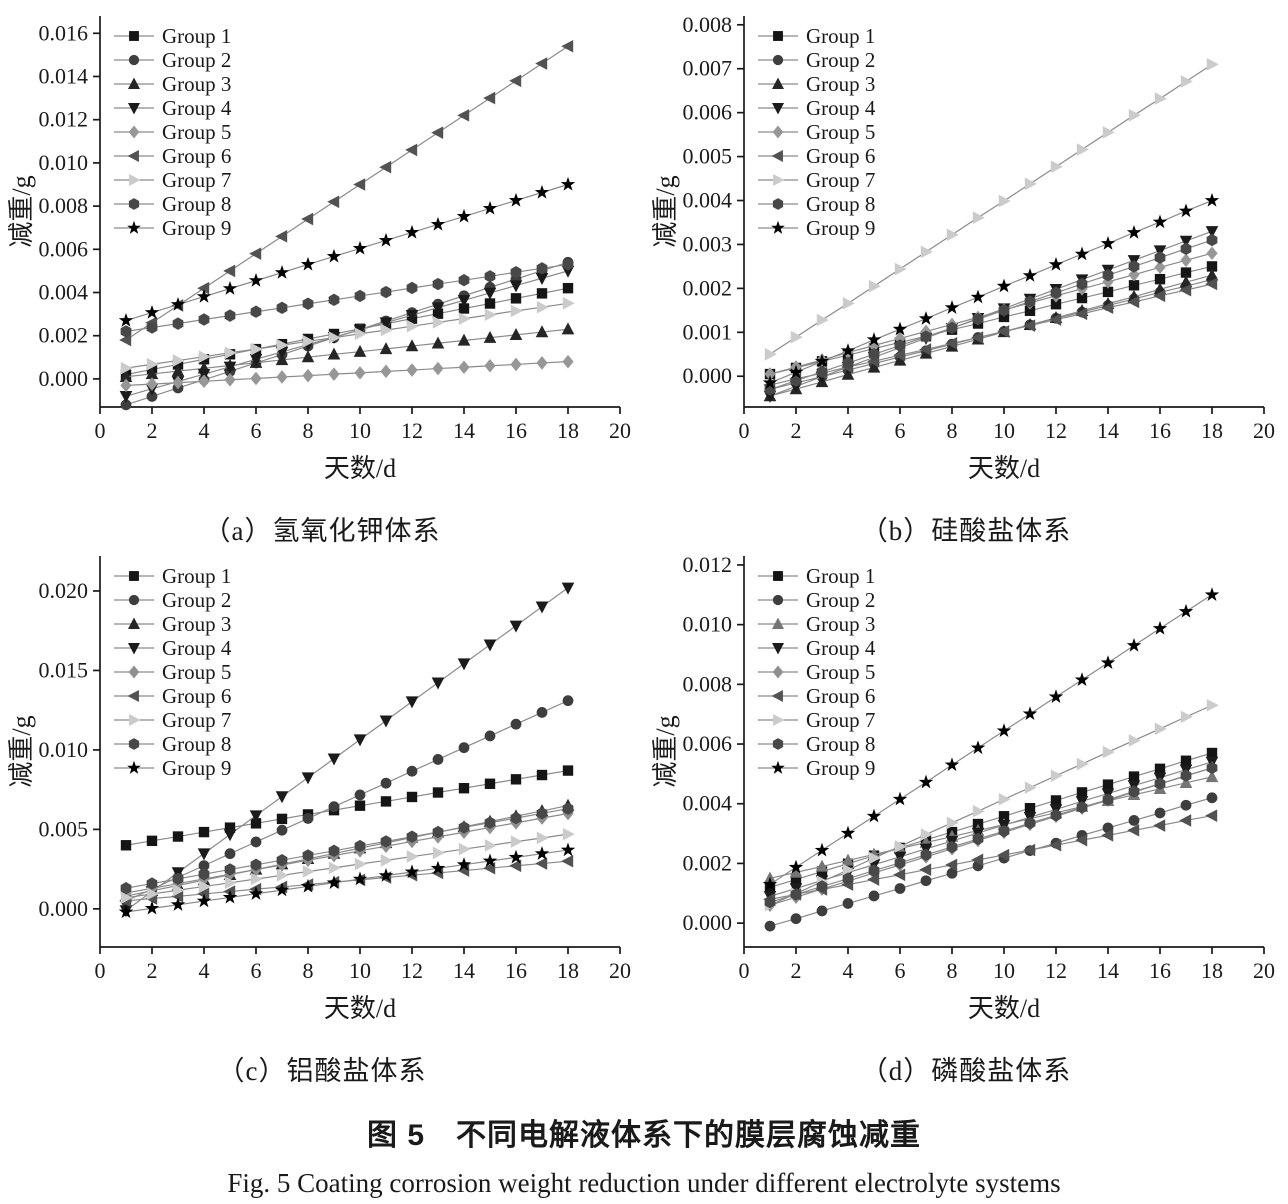  I want to click on svg-text: 0.007, so click(708, 68).